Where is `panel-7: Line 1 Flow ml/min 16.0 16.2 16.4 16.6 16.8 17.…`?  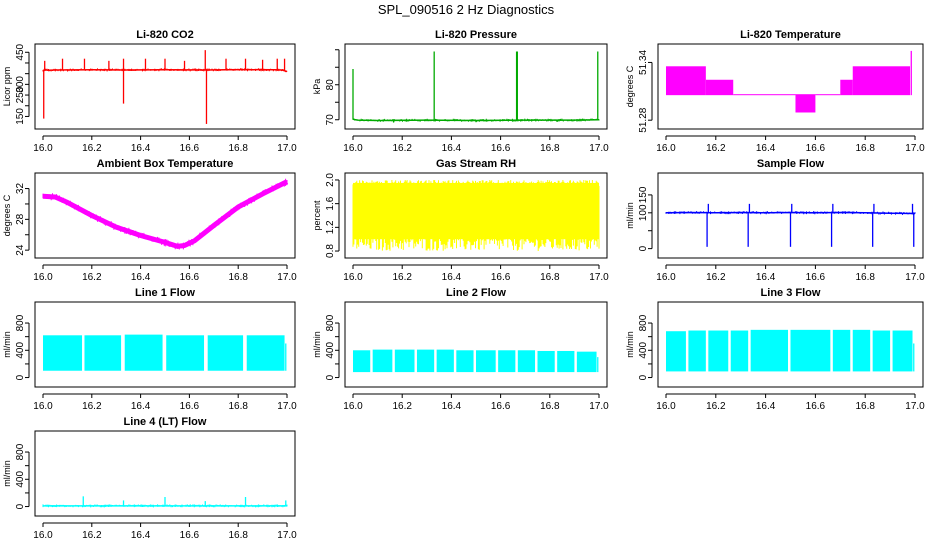 panel-7: Line 1 Flow ml/min 16.0 16.2 16.4 16.6 16.8 17.… is located at coordinates (149, 349).